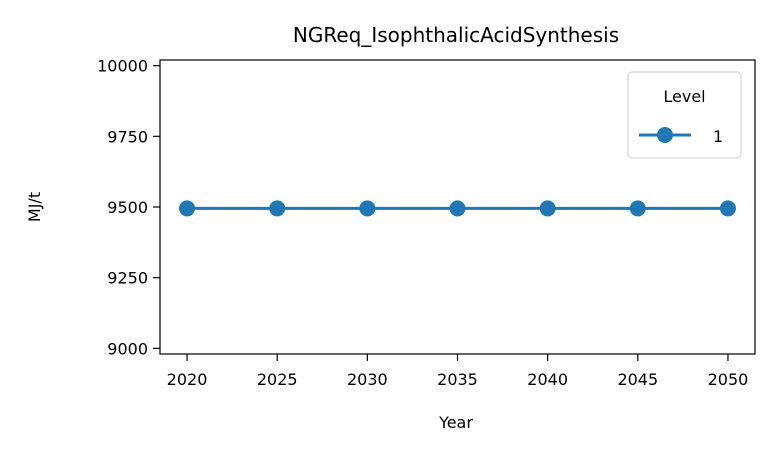 The height and width of the screenshot is (460, 780). What do you see at coordinates (127, 136) in the screenshot?
I see `y-tick-label: 9750` at bounding box center [127, 136].